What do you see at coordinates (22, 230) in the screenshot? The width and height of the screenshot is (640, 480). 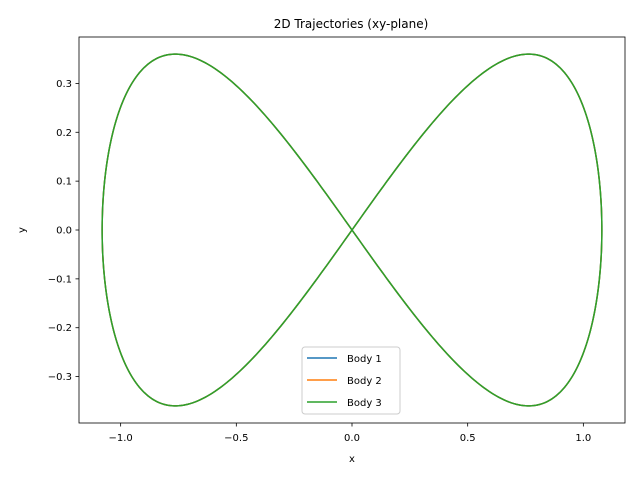 I see `y-axis-label: y` at bounding box center [22, 230].